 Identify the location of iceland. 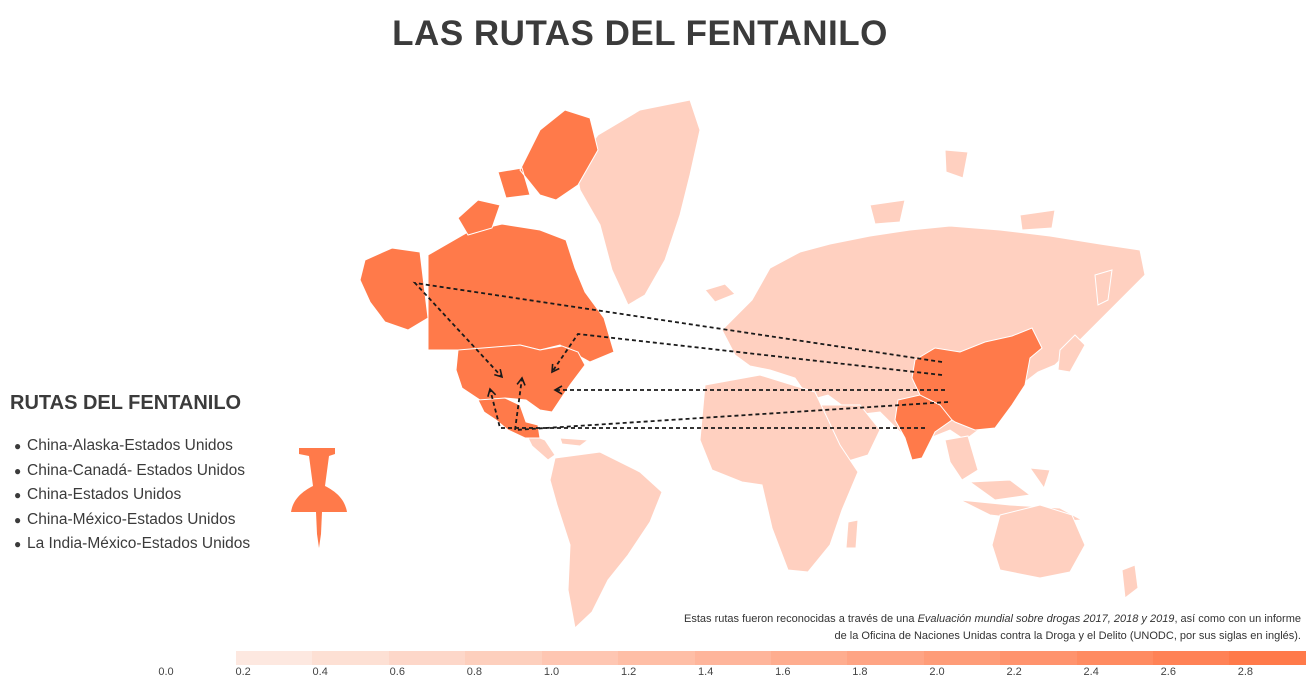
(720, 293).